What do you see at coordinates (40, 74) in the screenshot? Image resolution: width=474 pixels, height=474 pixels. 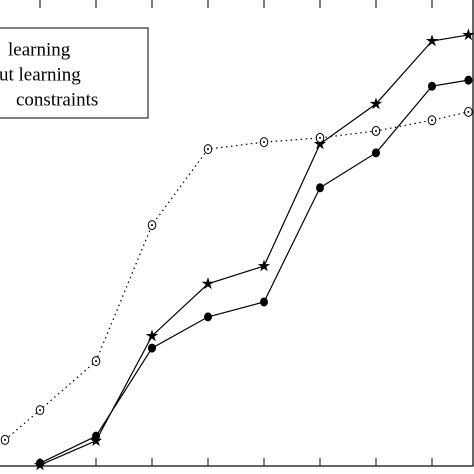 I see `legend-label: ut learning` at bounding box center [40, 74].